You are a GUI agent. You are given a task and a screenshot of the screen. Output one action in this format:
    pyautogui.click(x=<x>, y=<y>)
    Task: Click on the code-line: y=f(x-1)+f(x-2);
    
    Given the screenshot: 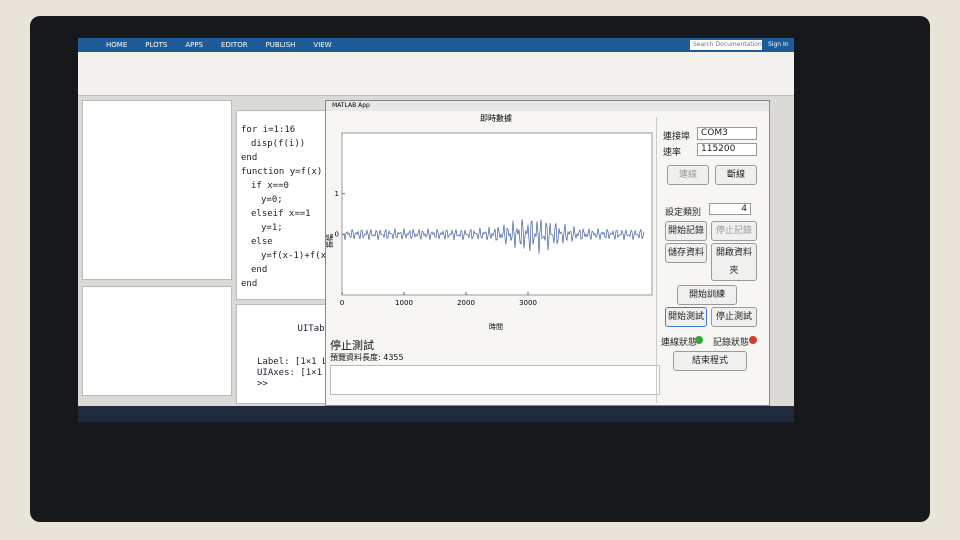 What is the action you would take?
    pyautogui.click(x=294, y=258)
    